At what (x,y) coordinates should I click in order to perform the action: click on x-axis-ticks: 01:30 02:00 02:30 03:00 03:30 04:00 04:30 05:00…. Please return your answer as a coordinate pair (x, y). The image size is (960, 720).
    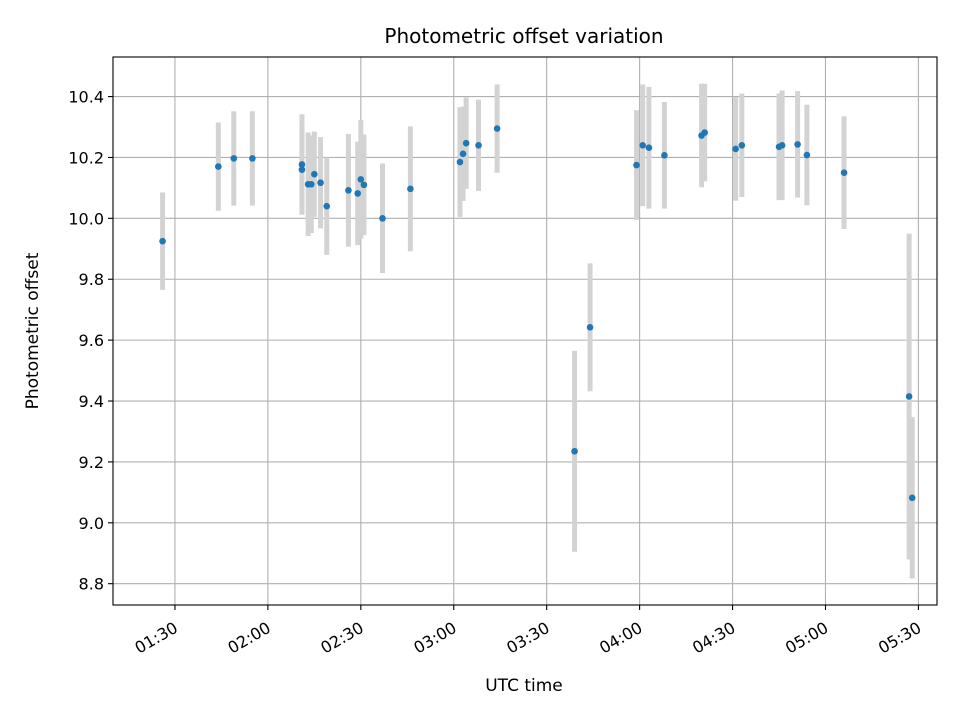
    Looking at the image, I should click on (528, 631).